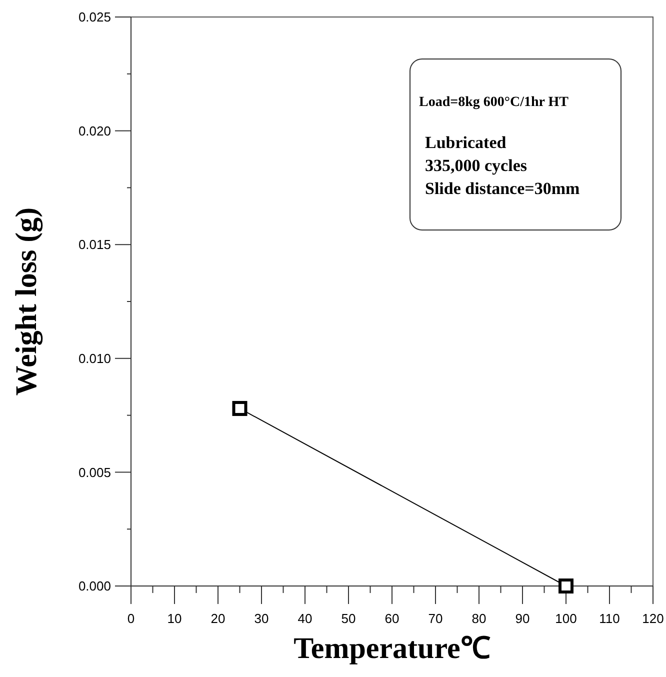 Image resolution: width=666 pixels, height=677 pixels. I want to click on y-tick-label: 0.020, so click(94, 130).